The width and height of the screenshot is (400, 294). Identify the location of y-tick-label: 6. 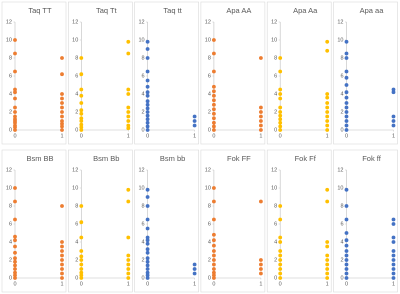
(143, 76).